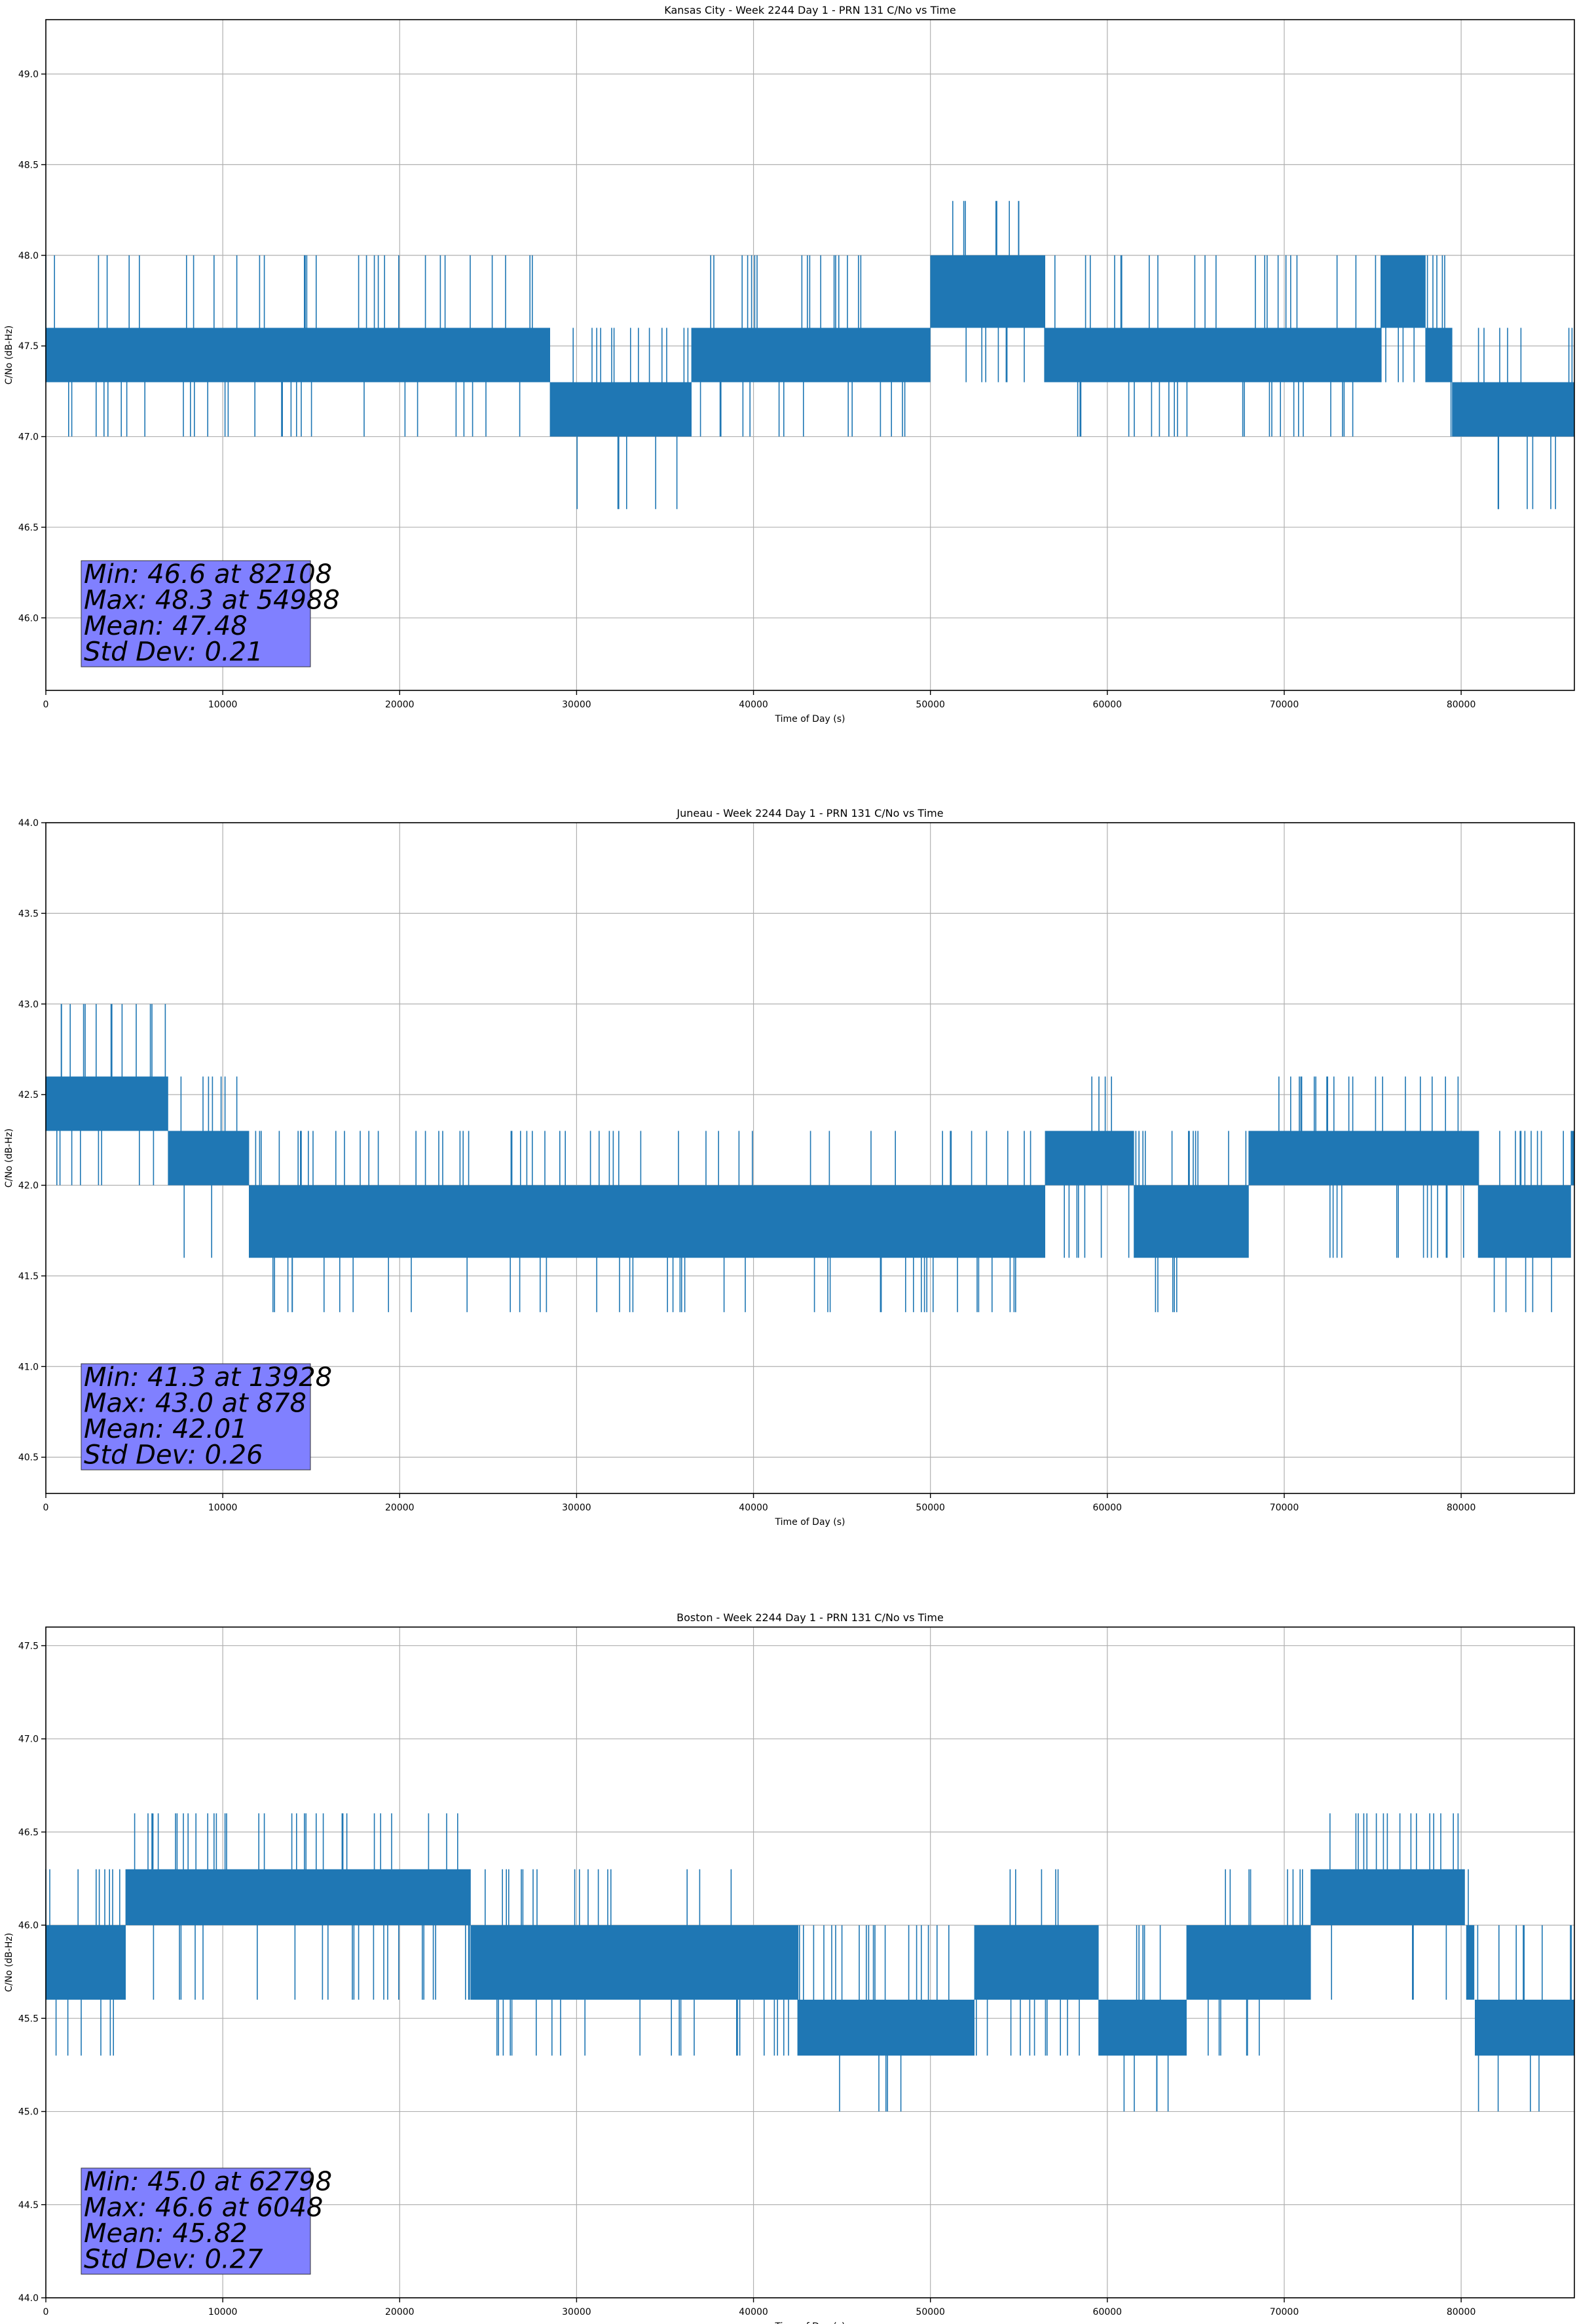  What do you see at coordinates (28, 1458) in the screenshot?
I see `y-tick-label: 40.5` at bounding box center [28, 1458].